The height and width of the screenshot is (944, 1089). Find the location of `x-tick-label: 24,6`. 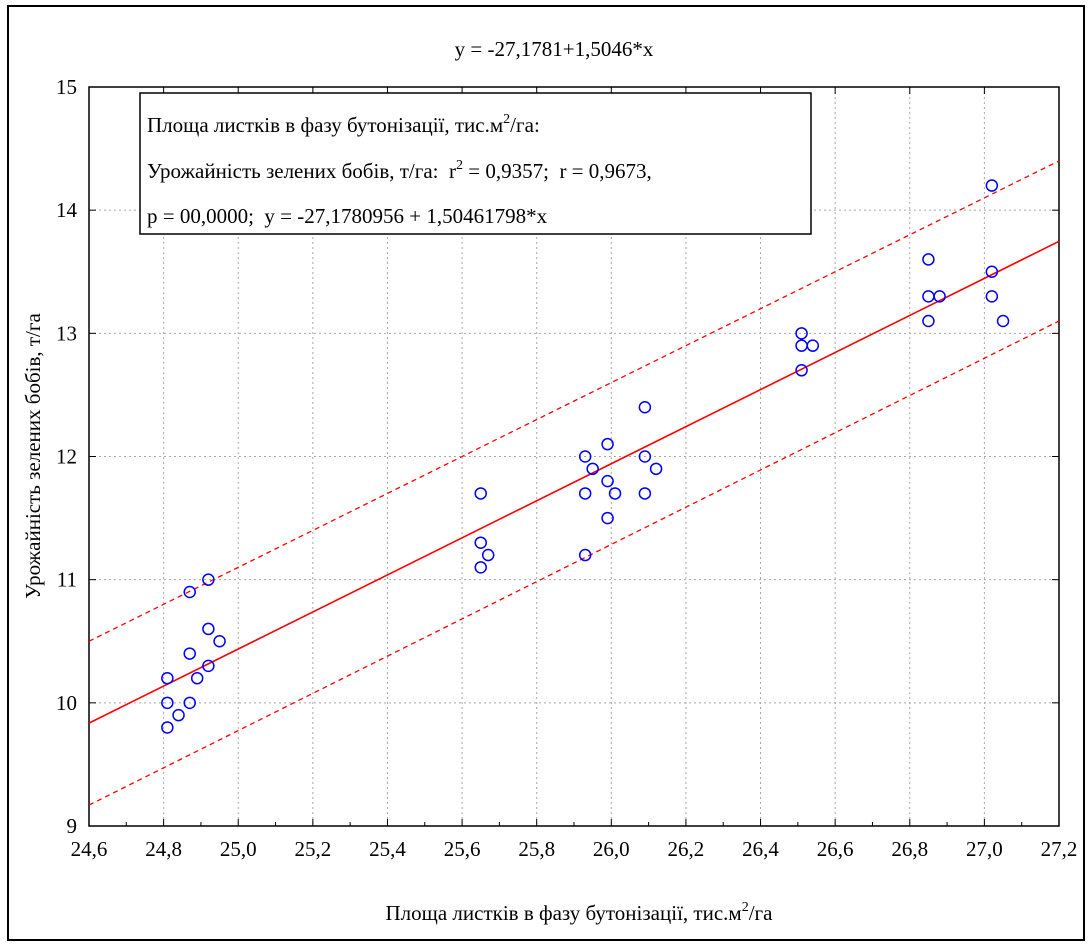

x-tick-label: 24,6 is located at coordinates (89, 849).